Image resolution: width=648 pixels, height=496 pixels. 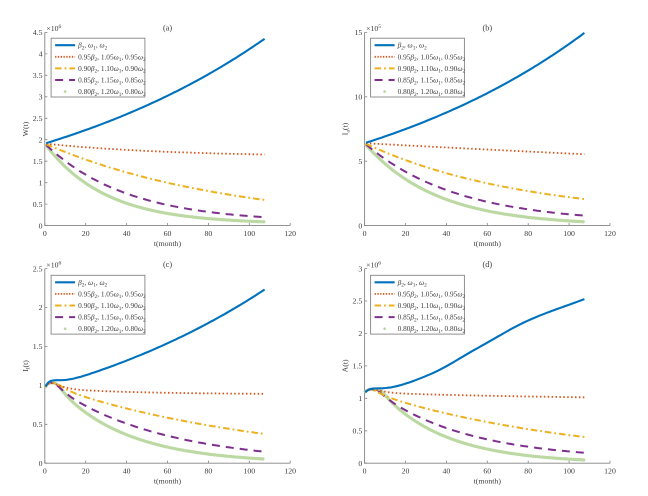 What do you see at coordinates (346, 128) in the screenshot?
I see `svg-text: Ia(t)` at bounding box center [346, 128].